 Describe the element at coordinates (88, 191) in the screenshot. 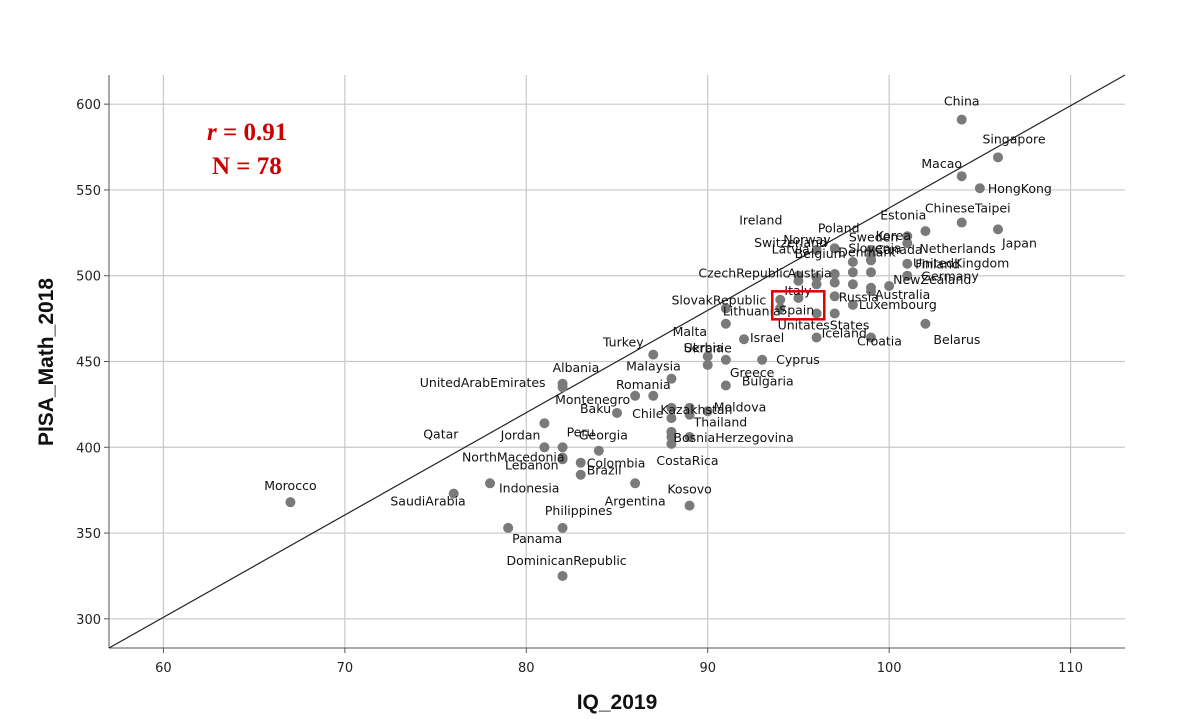

I see `y-tick-label: 550` at that location.